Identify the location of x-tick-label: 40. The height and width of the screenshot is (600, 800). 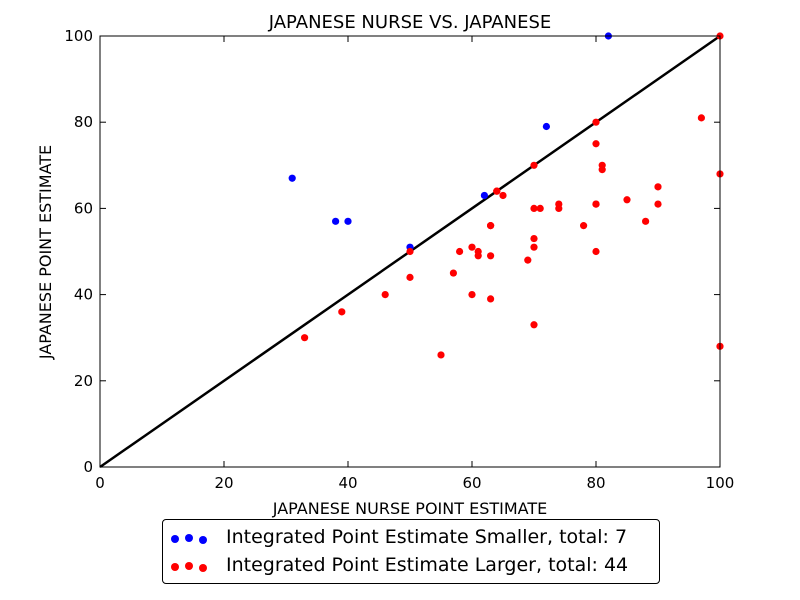
(347, 483).